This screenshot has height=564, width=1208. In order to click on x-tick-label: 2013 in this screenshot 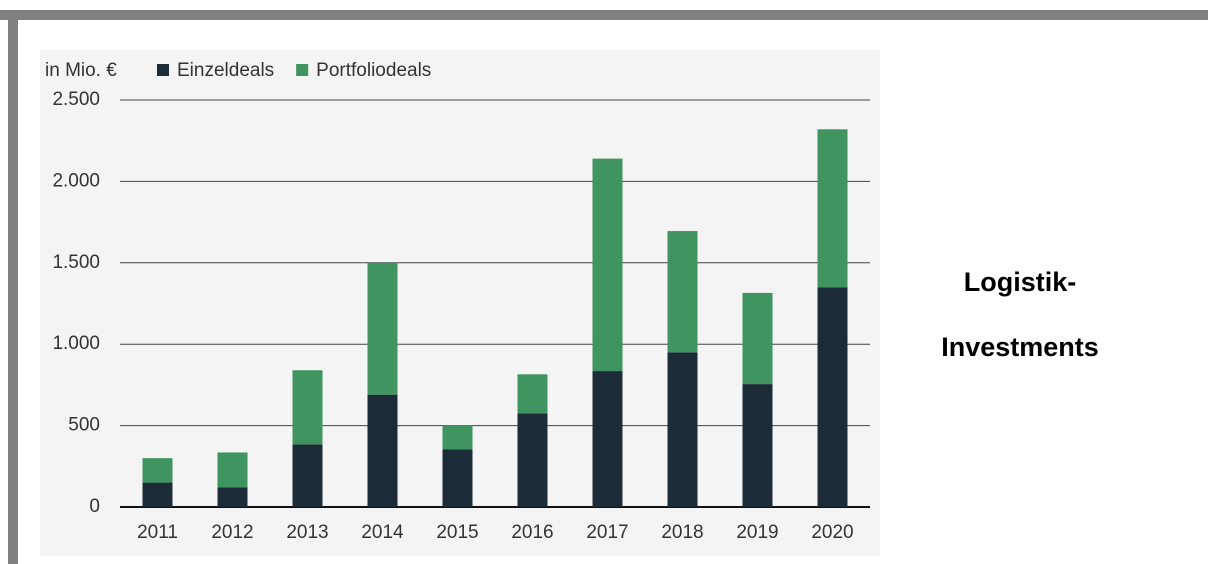, I will do `click(307, 532)`.